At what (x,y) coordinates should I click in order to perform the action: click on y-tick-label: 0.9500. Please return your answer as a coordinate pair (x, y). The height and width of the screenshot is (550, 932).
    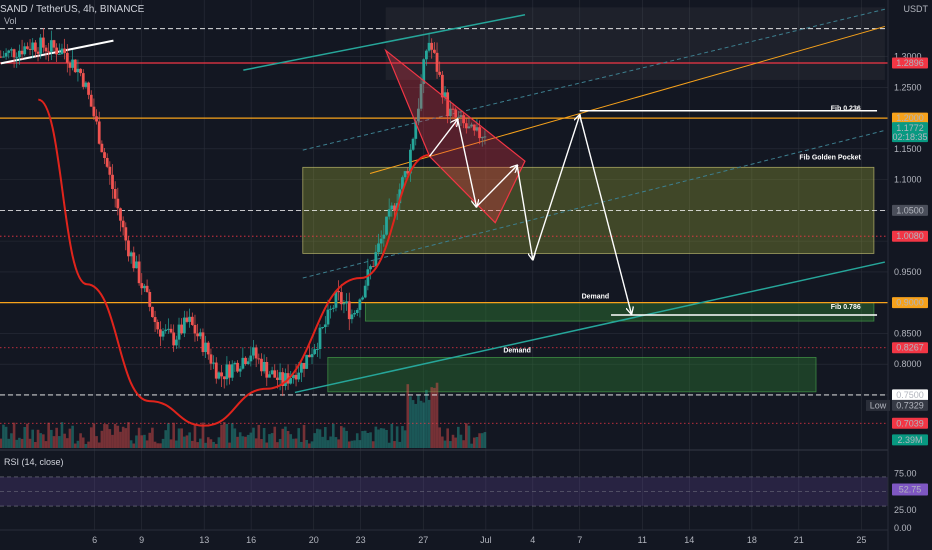
    Looking at the image, I should click on (908, 272).